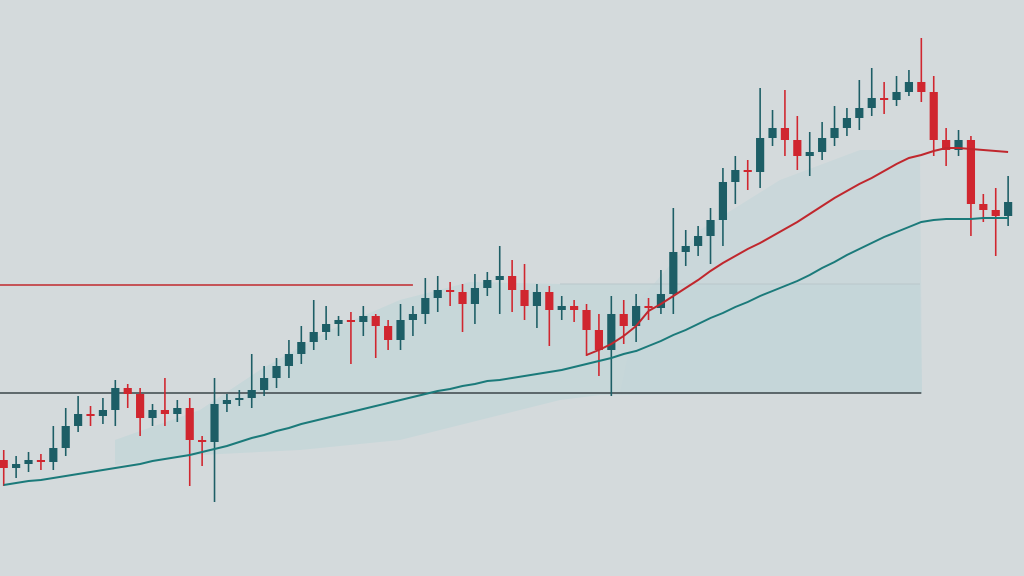  What do you see at coordinates (771, 271) in the screenshot?
I see `shaded-area` at bounding box center [771, 271].